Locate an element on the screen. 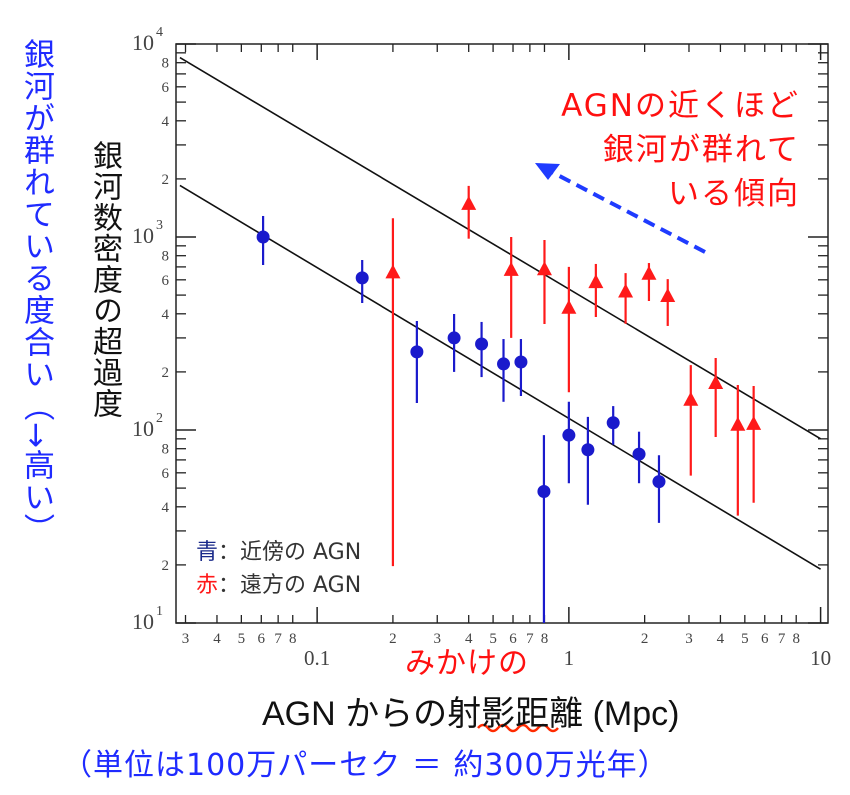 Image resolution: width=850 pixels, height=795 pixels. legend-key-blue: 青 is located at coordinates (207, 552).